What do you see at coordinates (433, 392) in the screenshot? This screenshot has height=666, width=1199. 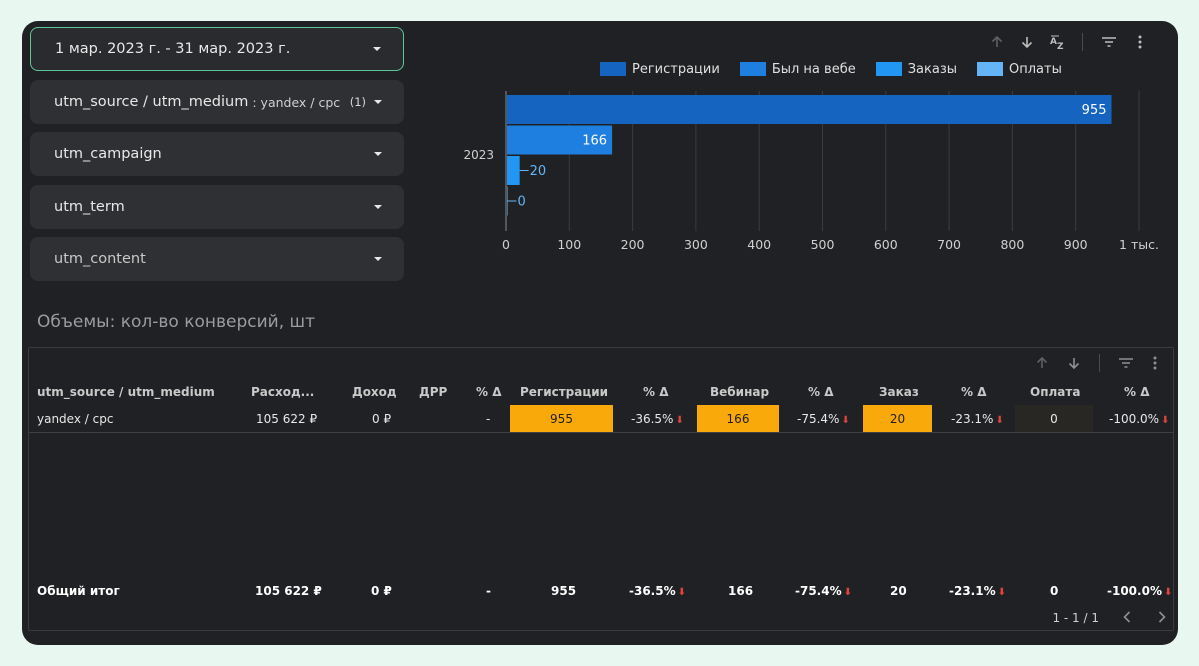 I see `header-drr: ДРР` at bounding box center [433, 392].